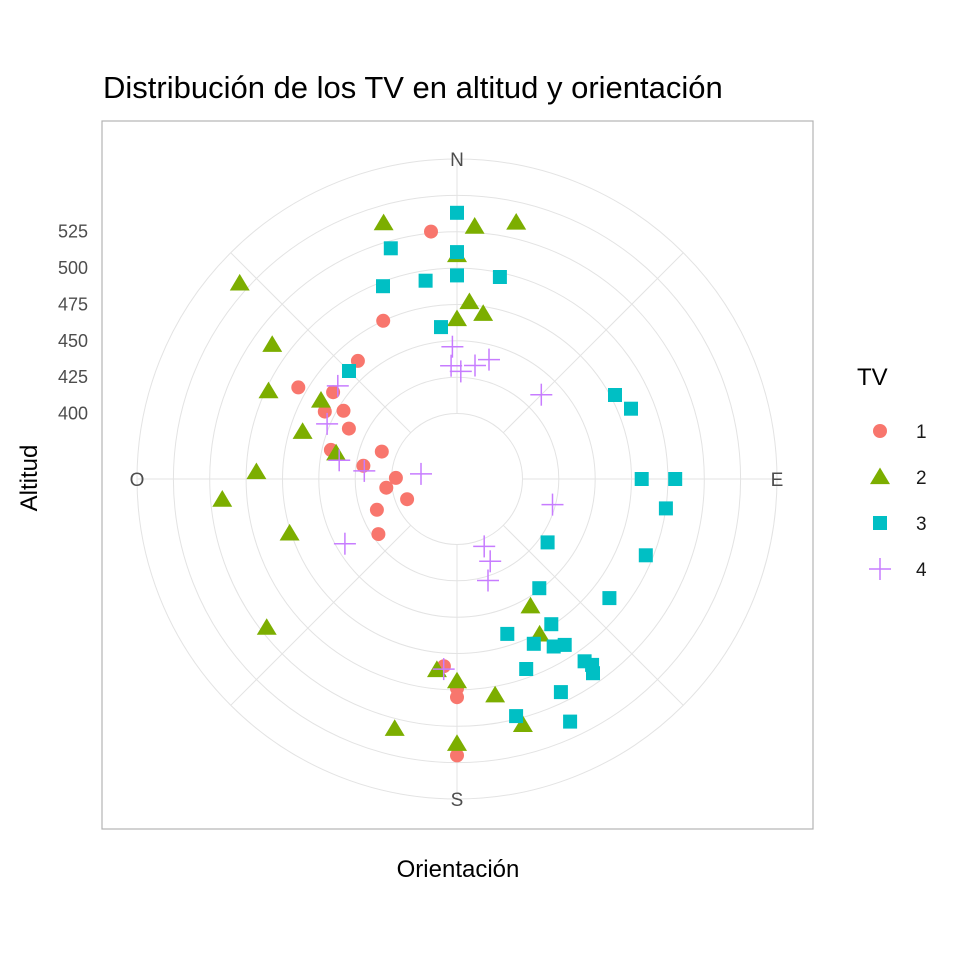 The height and width of the screenshot is (960, 960). What do you see at coordinates (29, 478) in the screenshot?
I see `y-axis-title: Altitud` at bounding box center [29, 478].